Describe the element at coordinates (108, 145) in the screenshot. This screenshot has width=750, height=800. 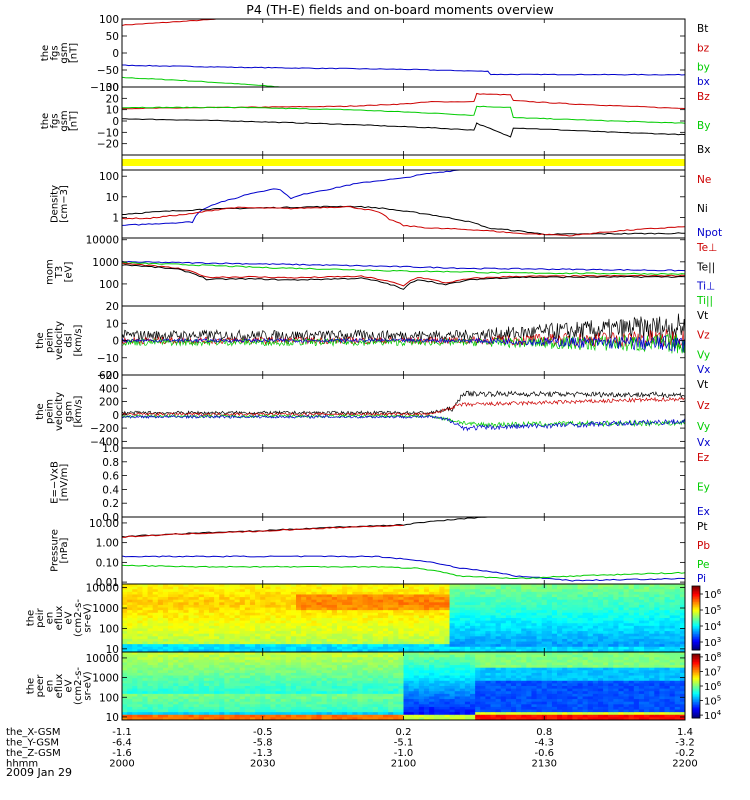
I see `y-tick-label: −20` at that location.